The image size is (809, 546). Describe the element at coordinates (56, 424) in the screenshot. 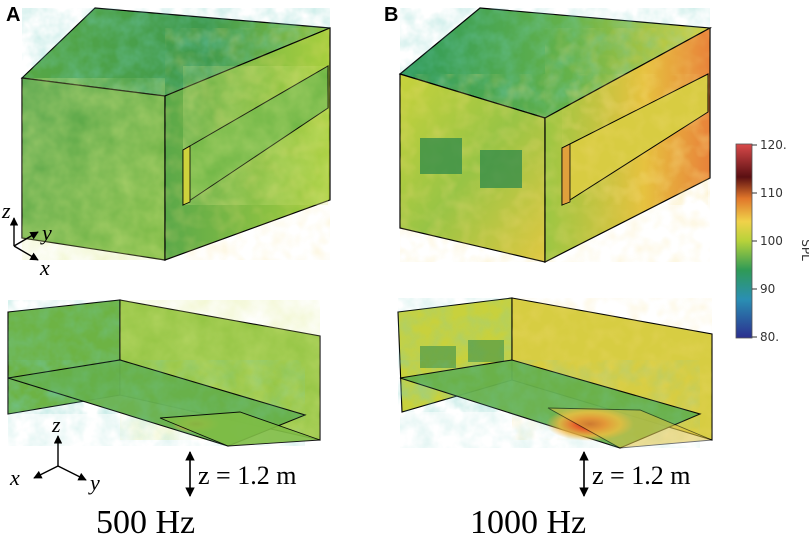

I see `axis-label-z-bottom: z` at that location.